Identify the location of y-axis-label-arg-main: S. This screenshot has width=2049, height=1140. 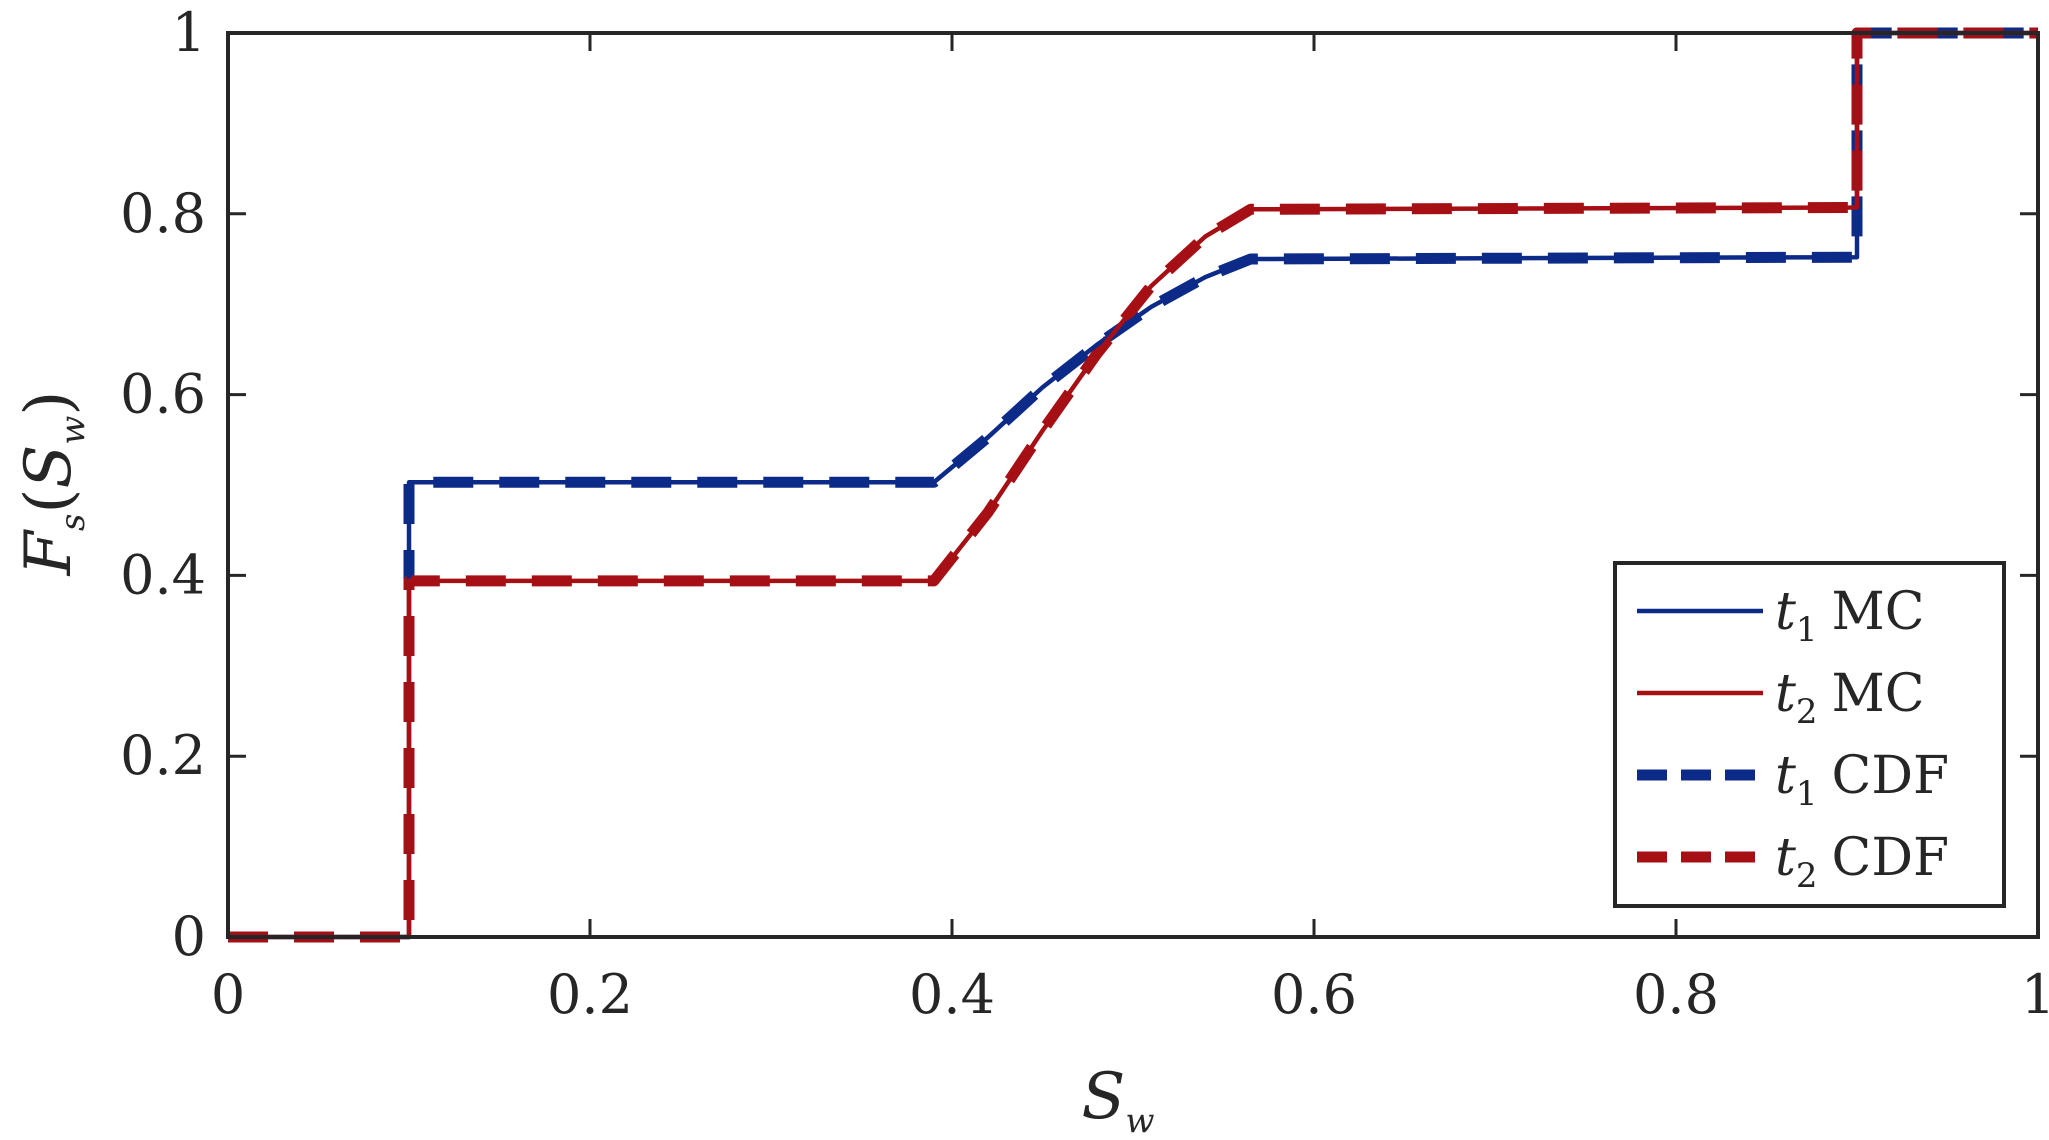
(49, 467).